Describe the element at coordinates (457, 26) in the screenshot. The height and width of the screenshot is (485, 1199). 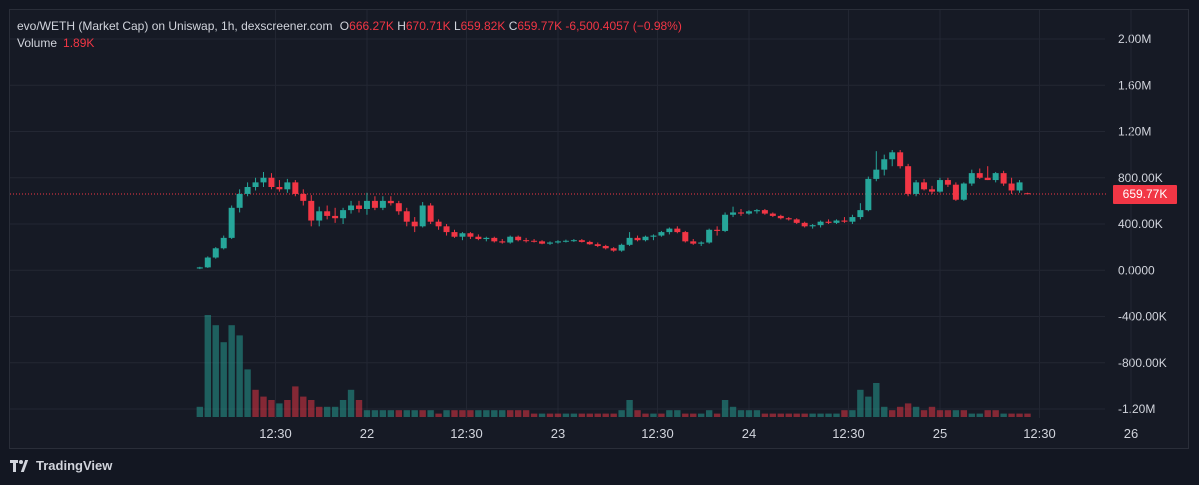
I see `low-label: L` at that location.